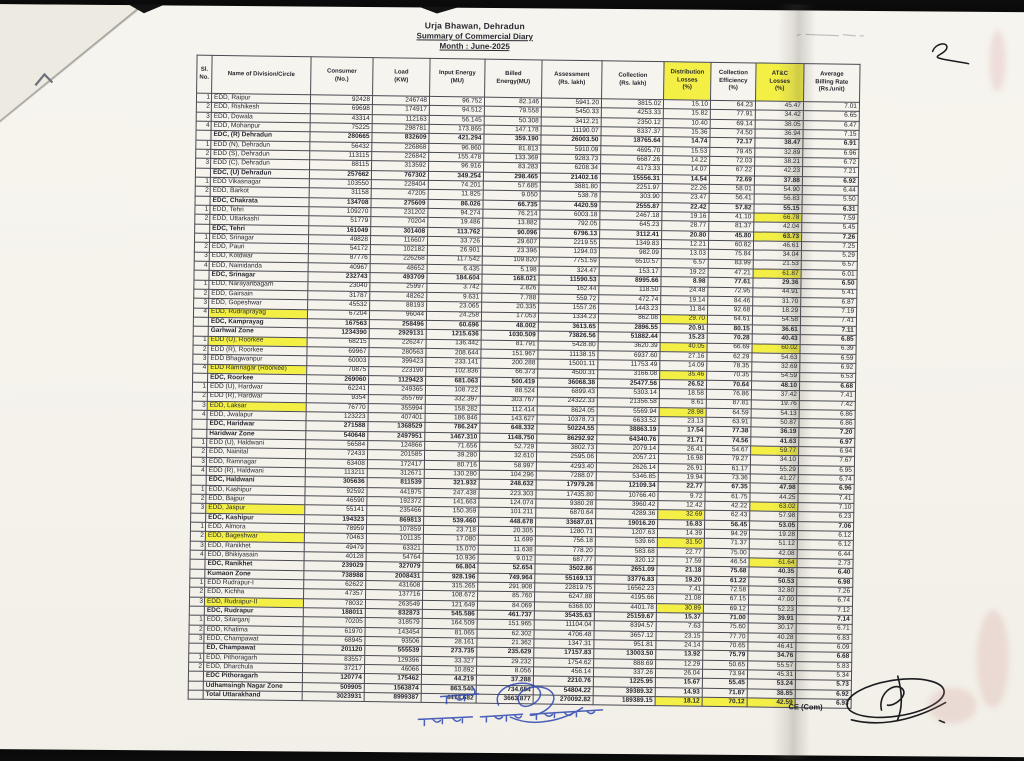  I want to click on column-header-collection-efficiency: Collection Efficiency (%), so click(733, 81).